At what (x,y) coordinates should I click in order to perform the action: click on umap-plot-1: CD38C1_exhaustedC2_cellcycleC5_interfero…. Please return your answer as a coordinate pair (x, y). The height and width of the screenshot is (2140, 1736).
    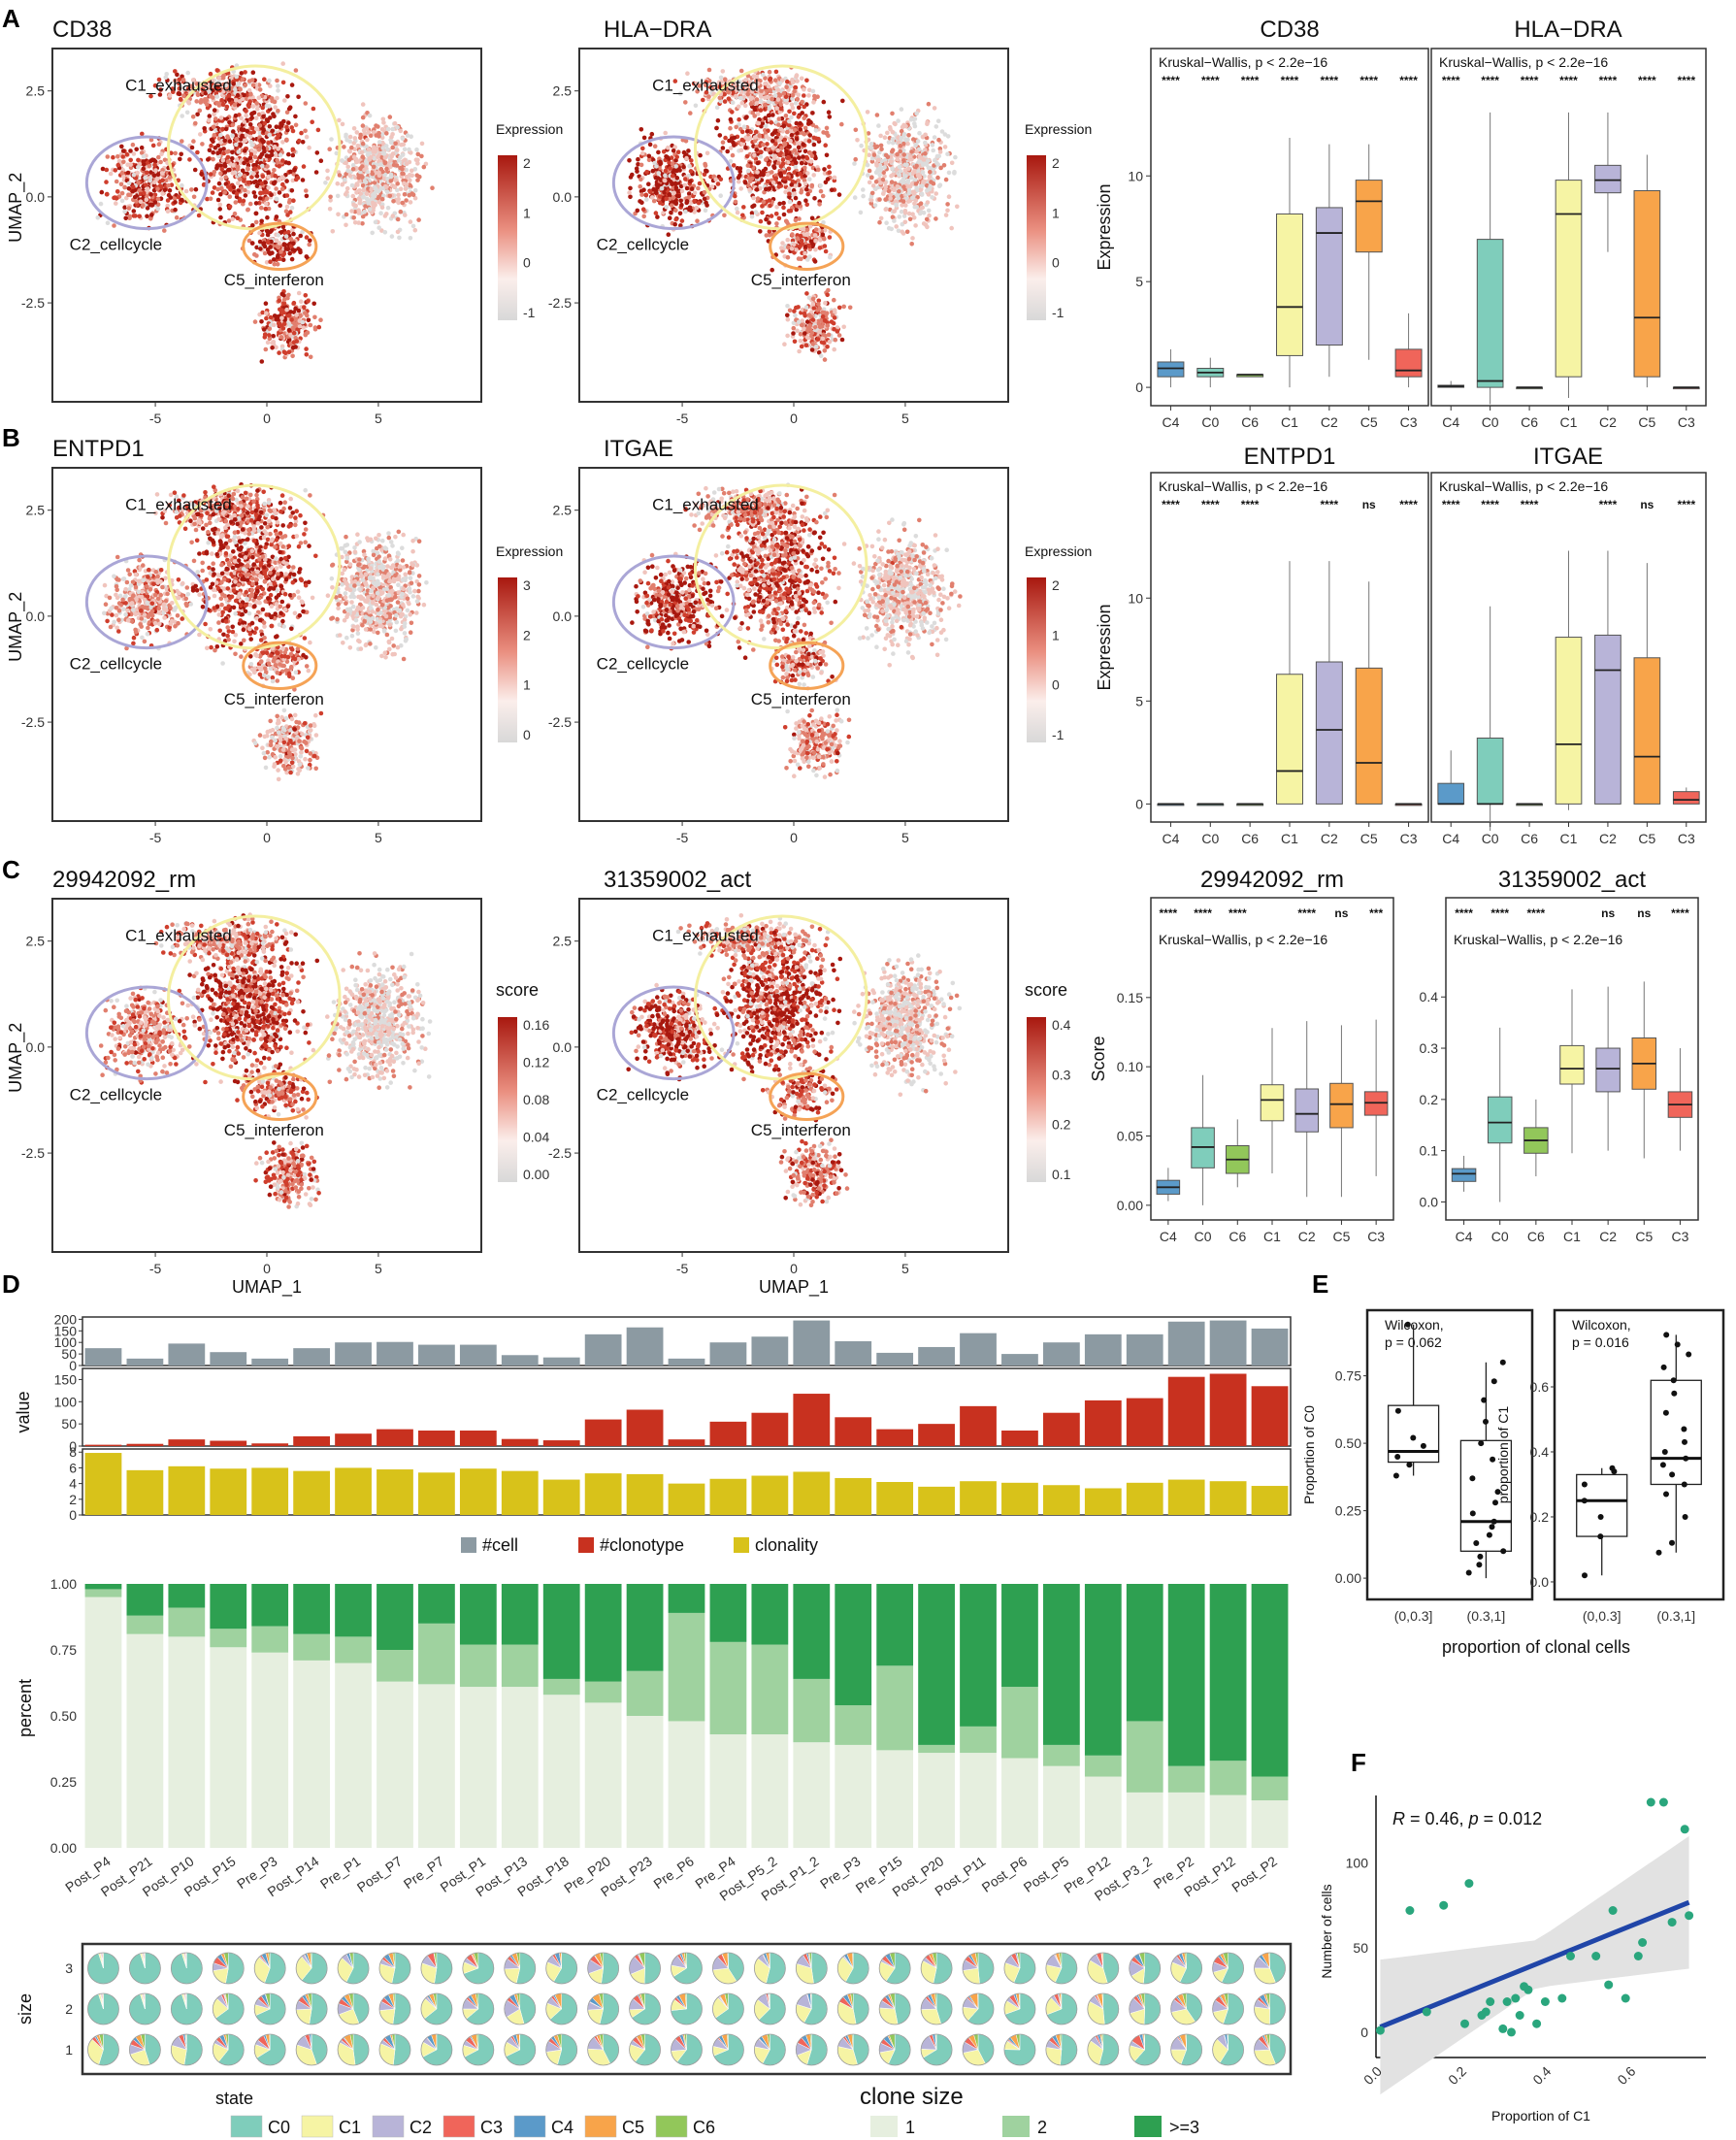
    Looking at the image, I should click on (284, 221).